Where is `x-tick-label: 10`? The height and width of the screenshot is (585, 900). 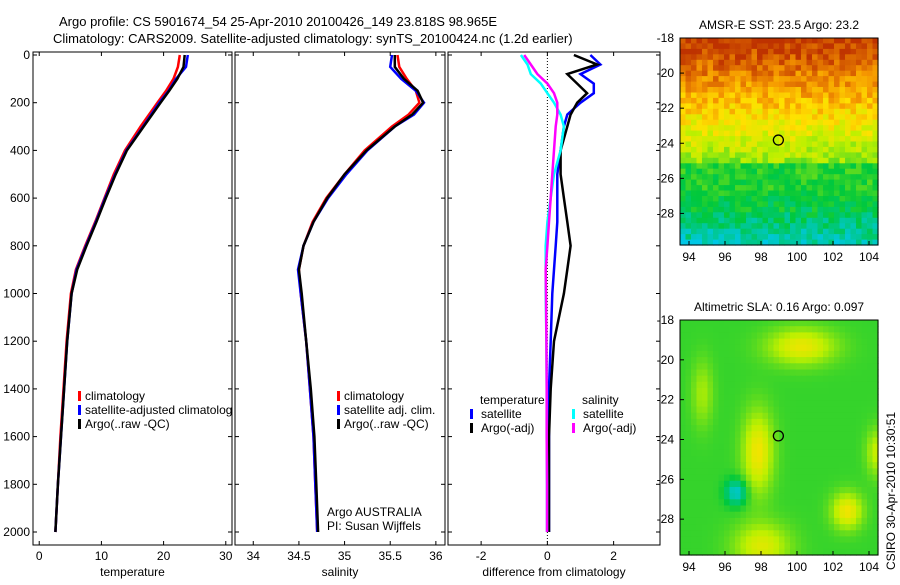
x-tick-label: 10 is located at coordinates (102, 556).